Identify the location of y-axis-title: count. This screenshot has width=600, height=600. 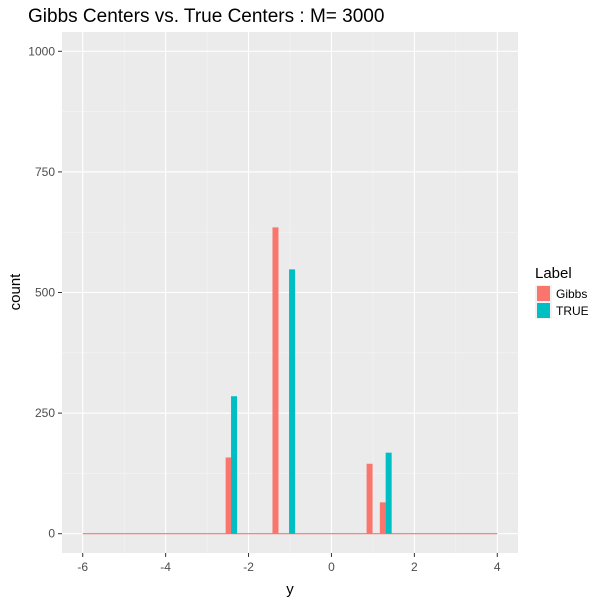
(15, 292).